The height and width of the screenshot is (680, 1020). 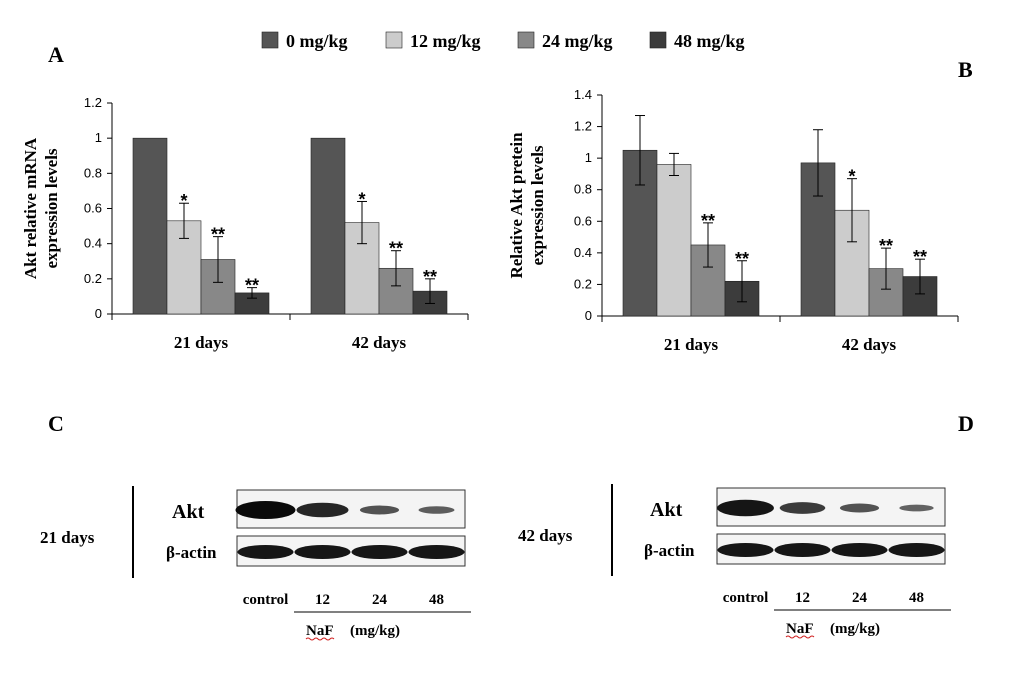 What do you see at coordinates (966, 423) in the screenshot?
I see `panel-letter-d: D` at bounding box center [966, 423].